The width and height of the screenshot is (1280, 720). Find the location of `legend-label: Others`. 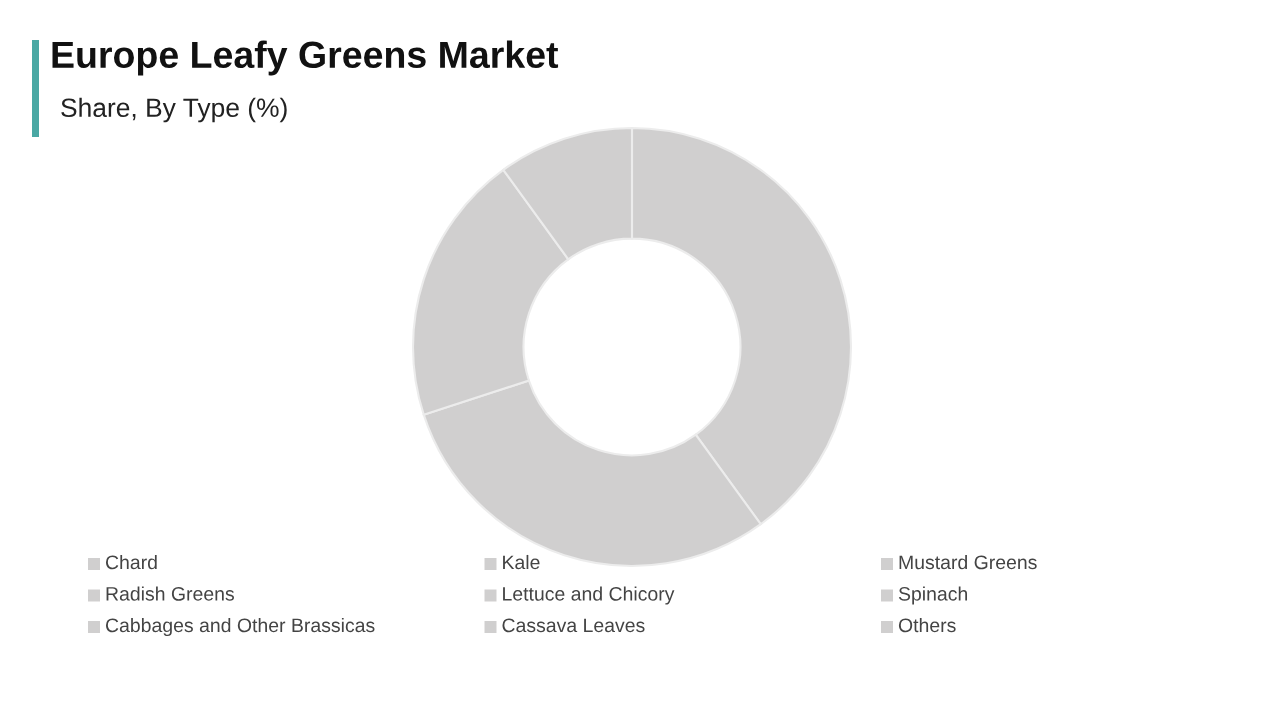

legend-label: Others is located at coordinates (927, 625).